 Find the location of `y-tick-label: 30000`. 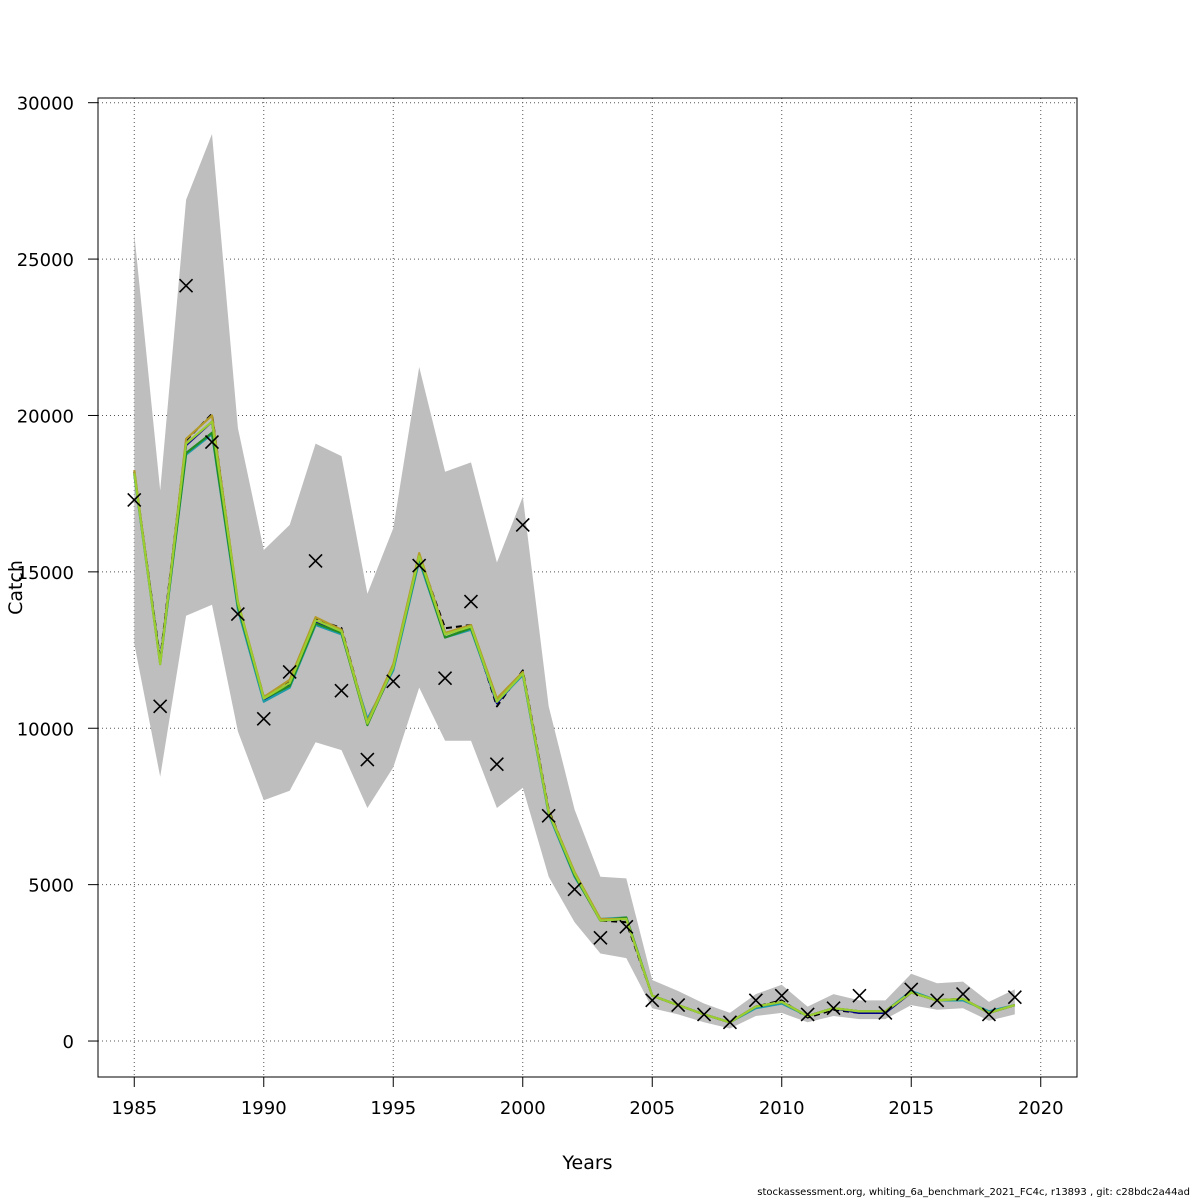

y-tick-label: 30000 is located at coordinates (45, 104).